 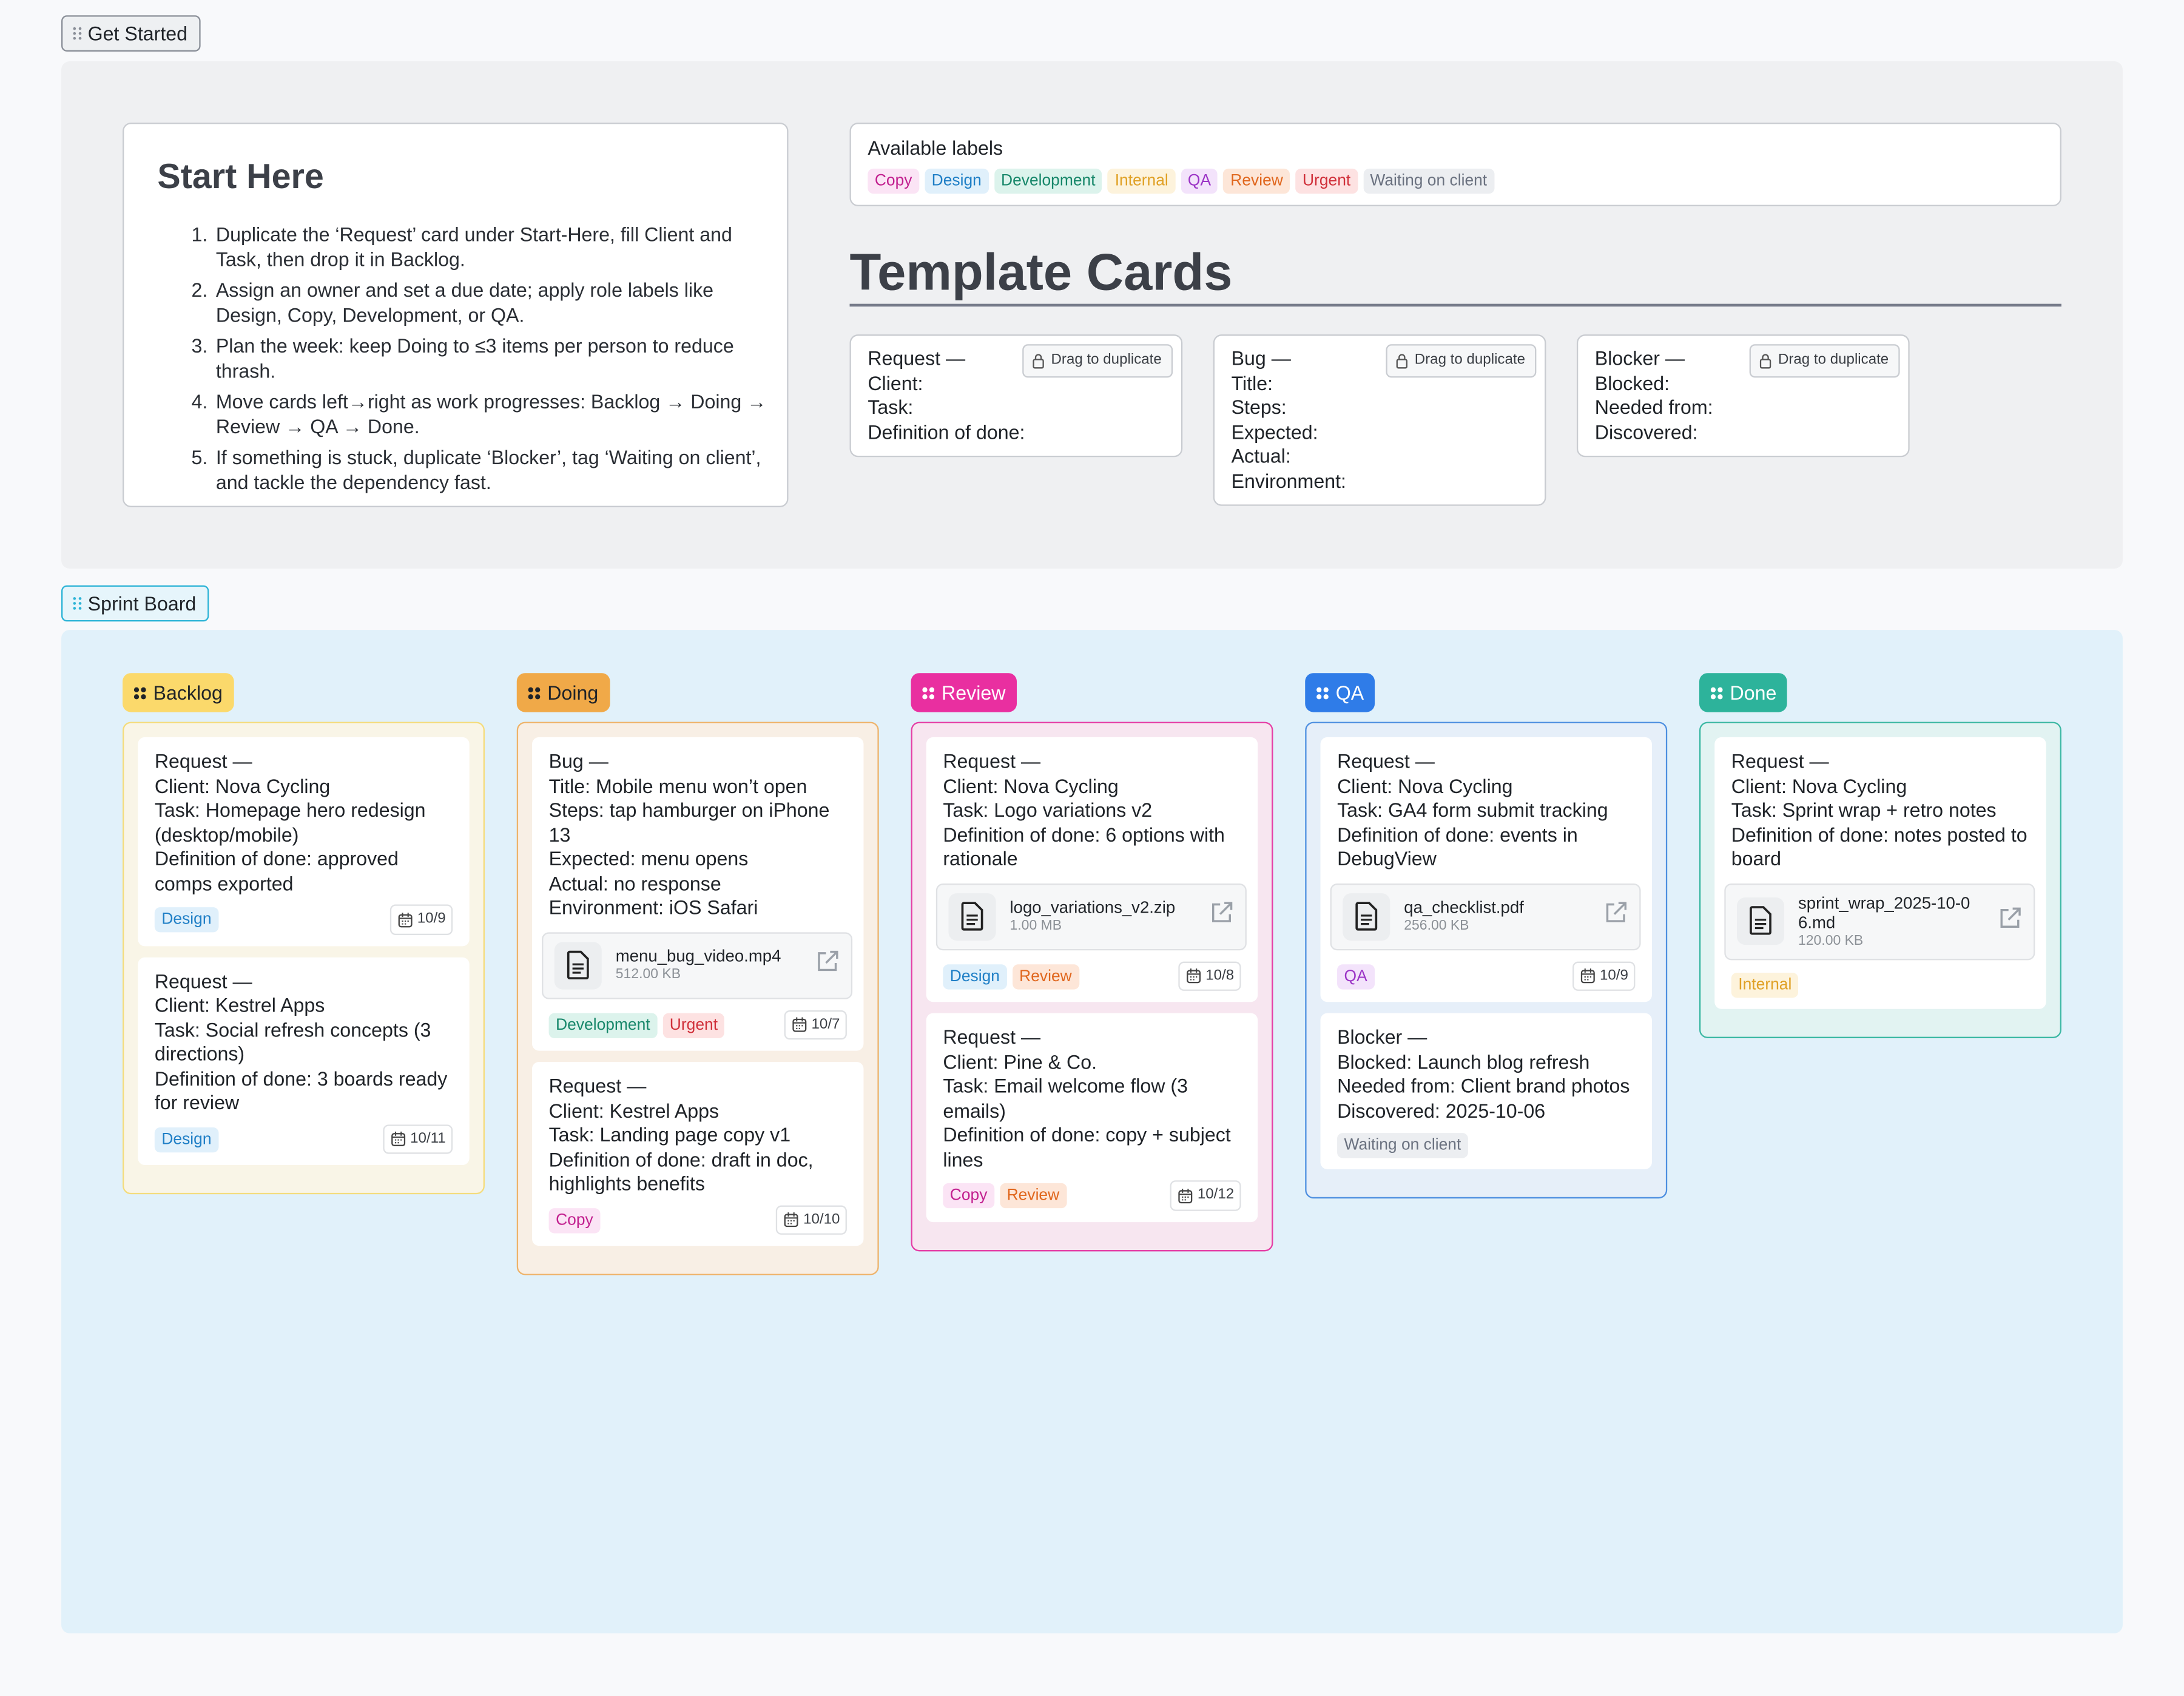 What do you see at coordinates (1209, 976) in the screenshot?
I see `due-date: 10/8` at bounding box center [1209, 976].